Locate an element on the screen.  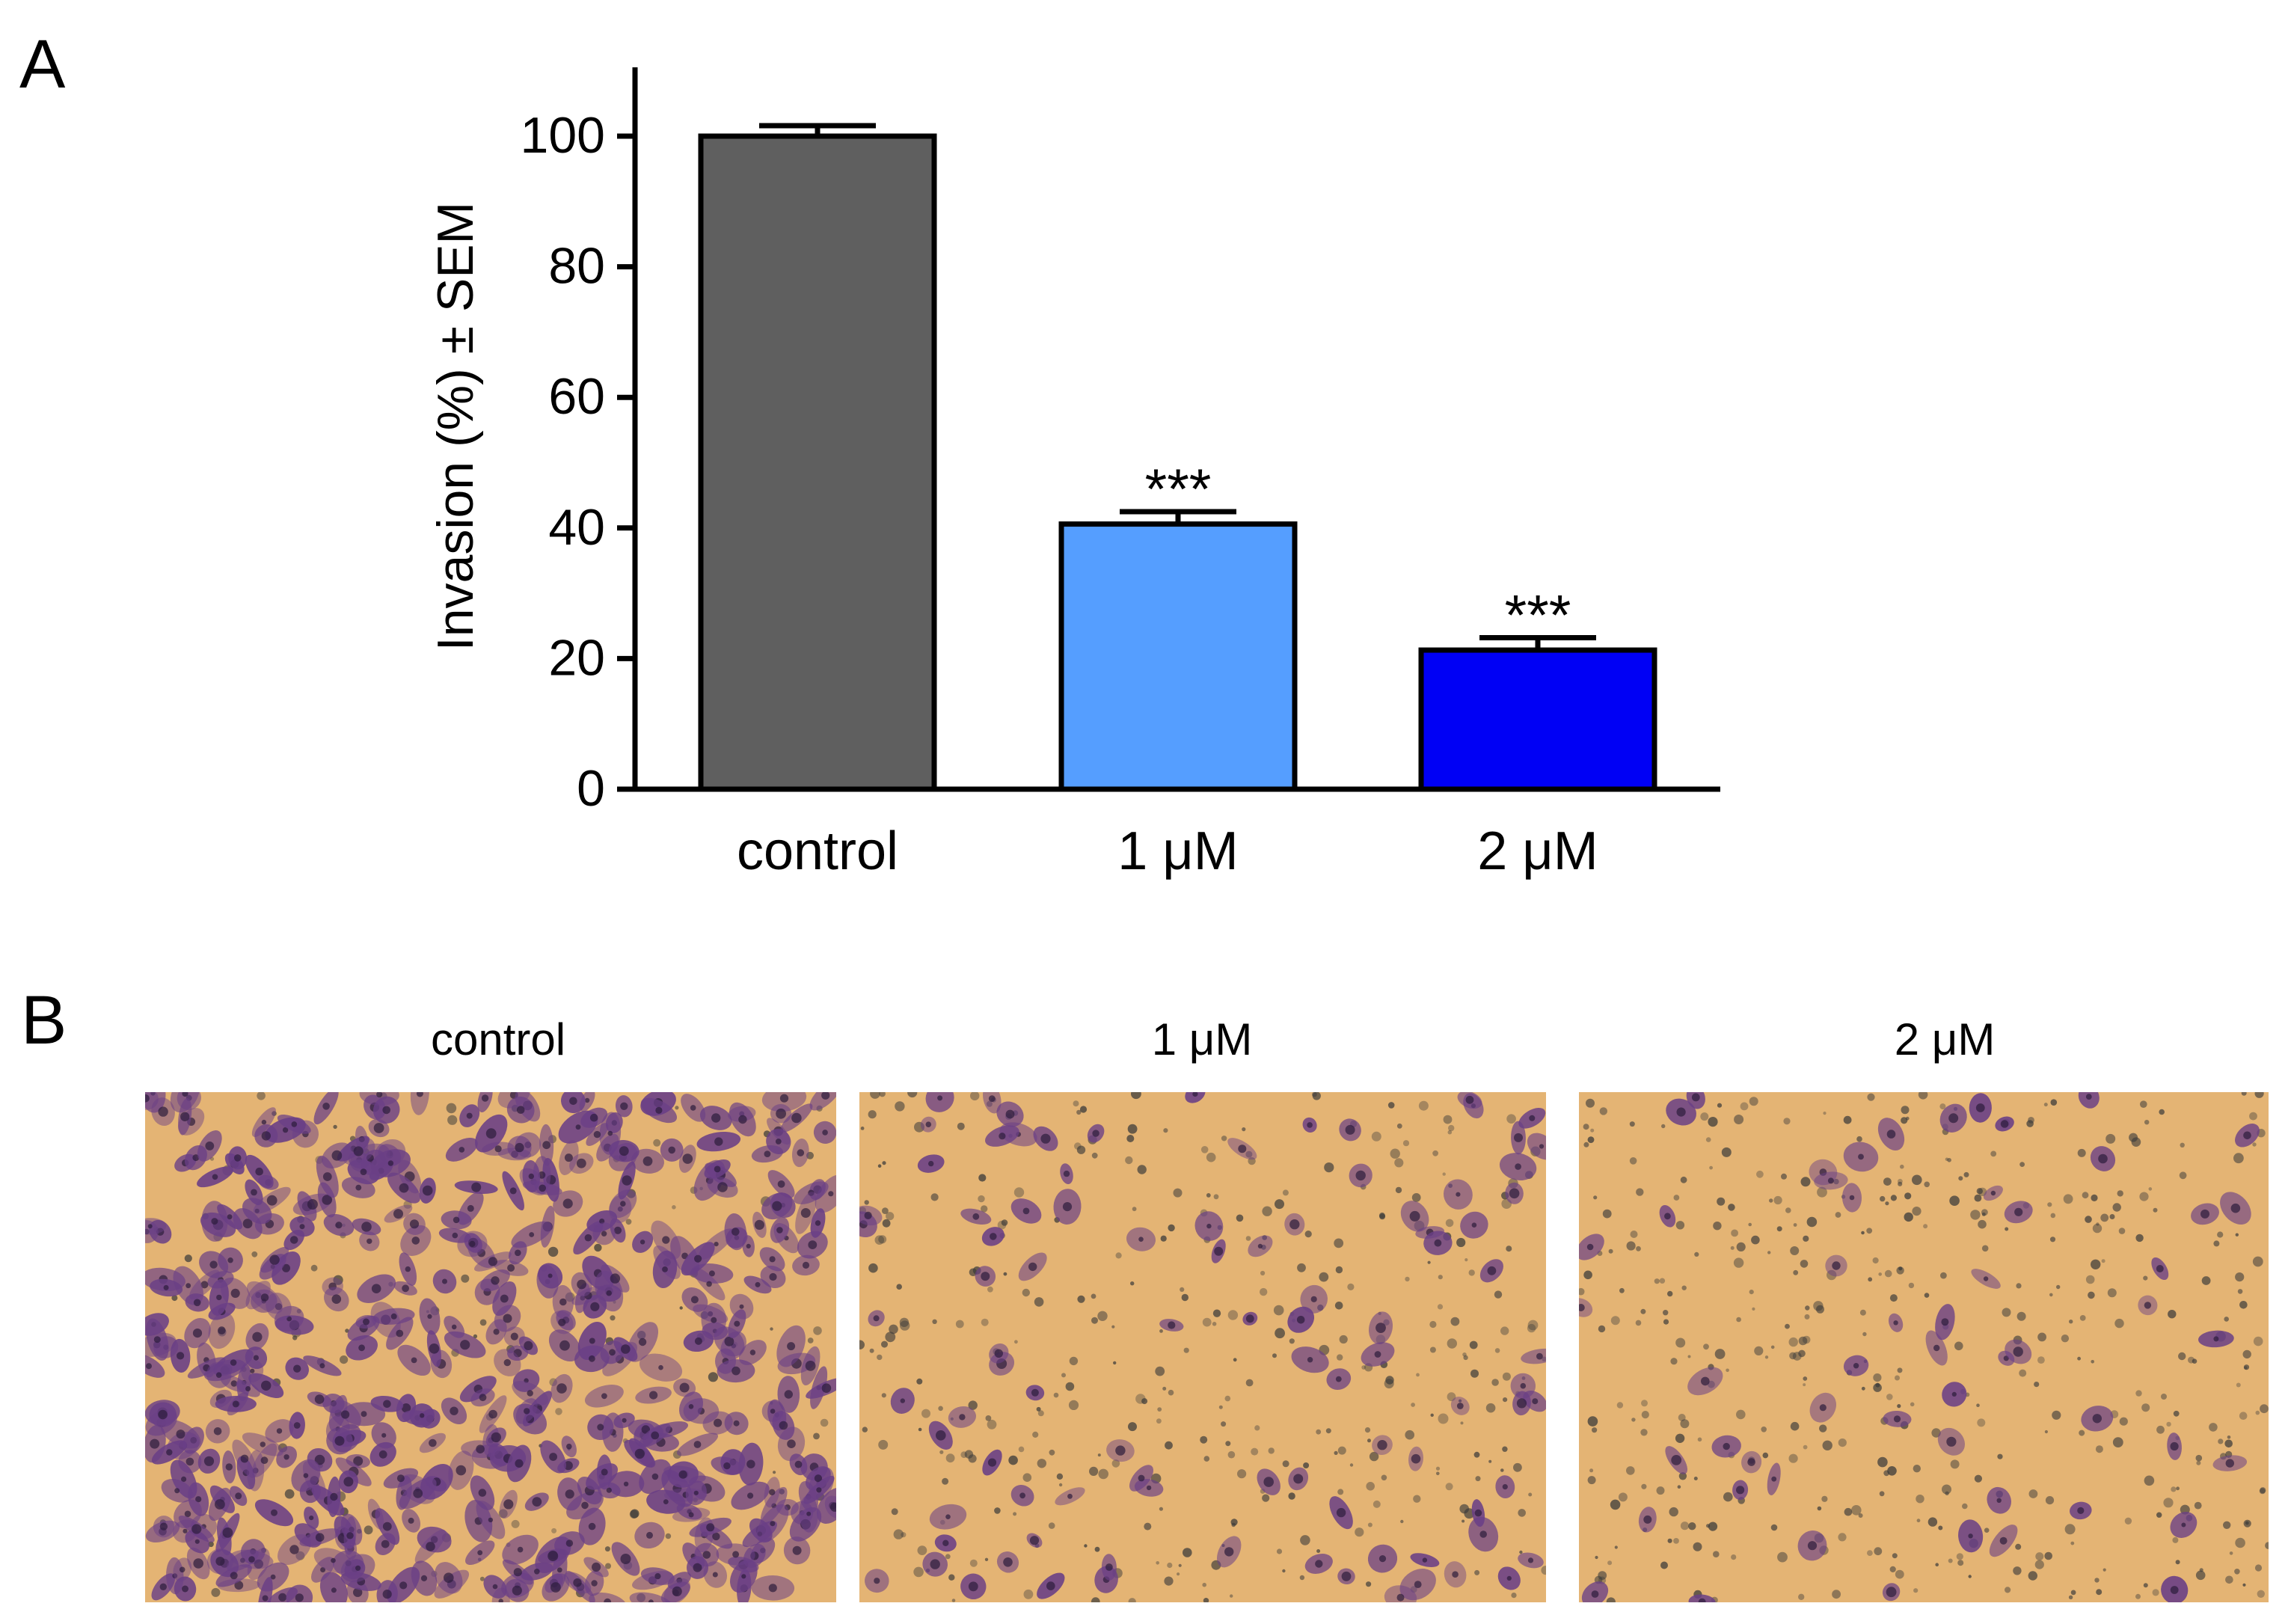
y-tick-label: 20 is located at coordinates (576, 657).